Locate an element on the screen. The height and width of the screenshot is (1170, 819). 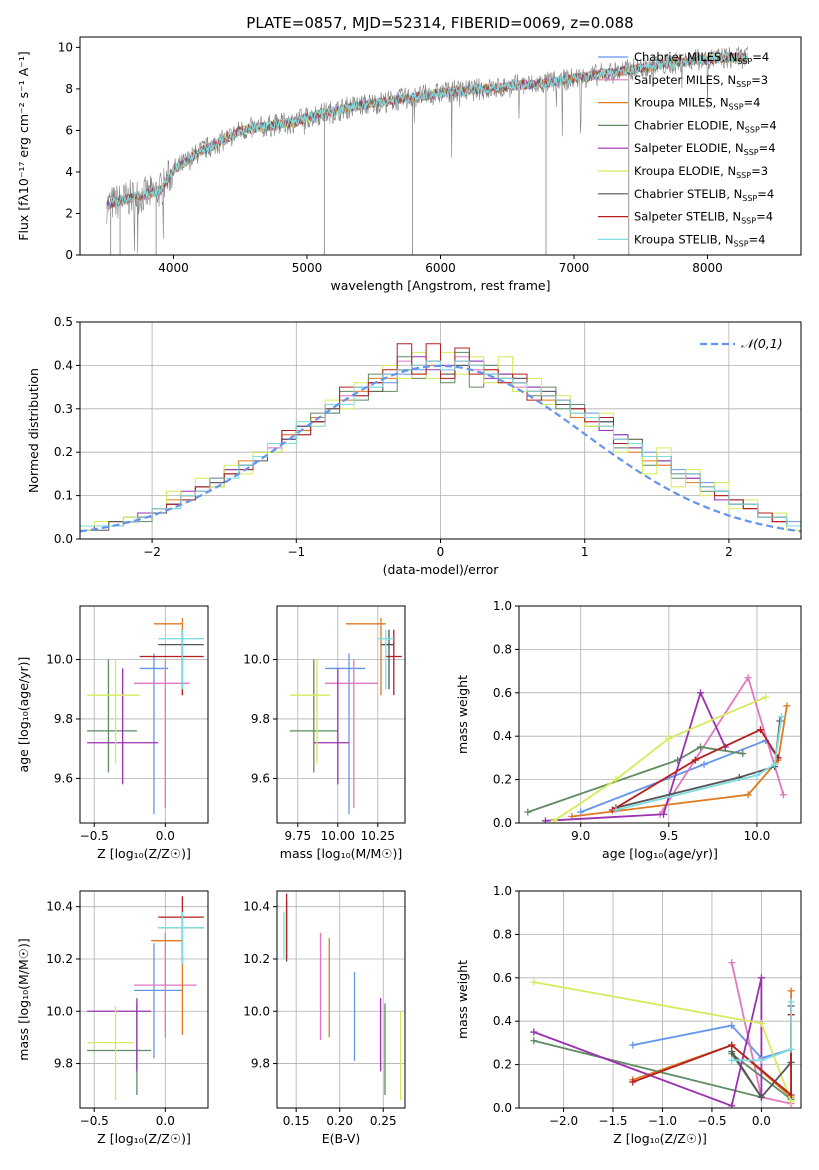
y-tick-label: 2 is located at coordinates (69, 213).